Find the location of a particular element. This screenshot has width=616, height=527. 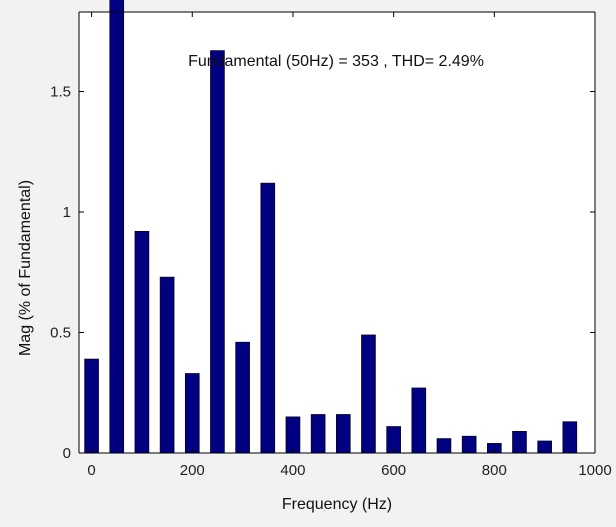

x-tick-label: 200 is located at coordinates (192, 470).